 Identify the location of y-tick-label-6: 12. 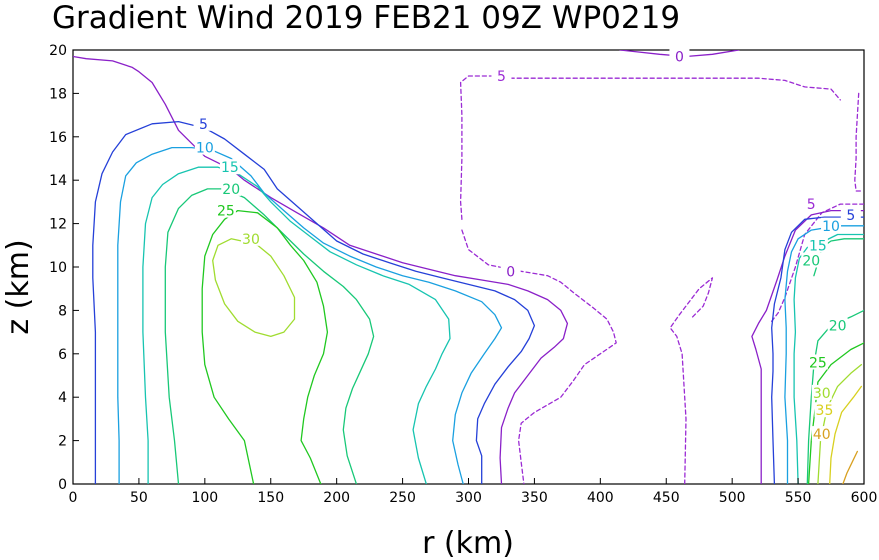
(58, 225).